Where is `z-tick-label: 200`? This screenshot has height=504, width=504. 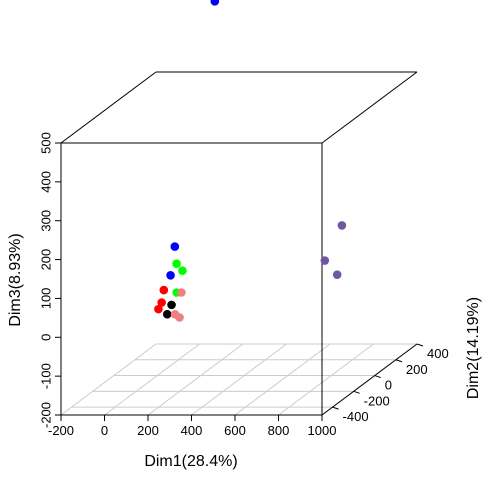
z-tick-label: 200 is located at coordinates (45, 260).